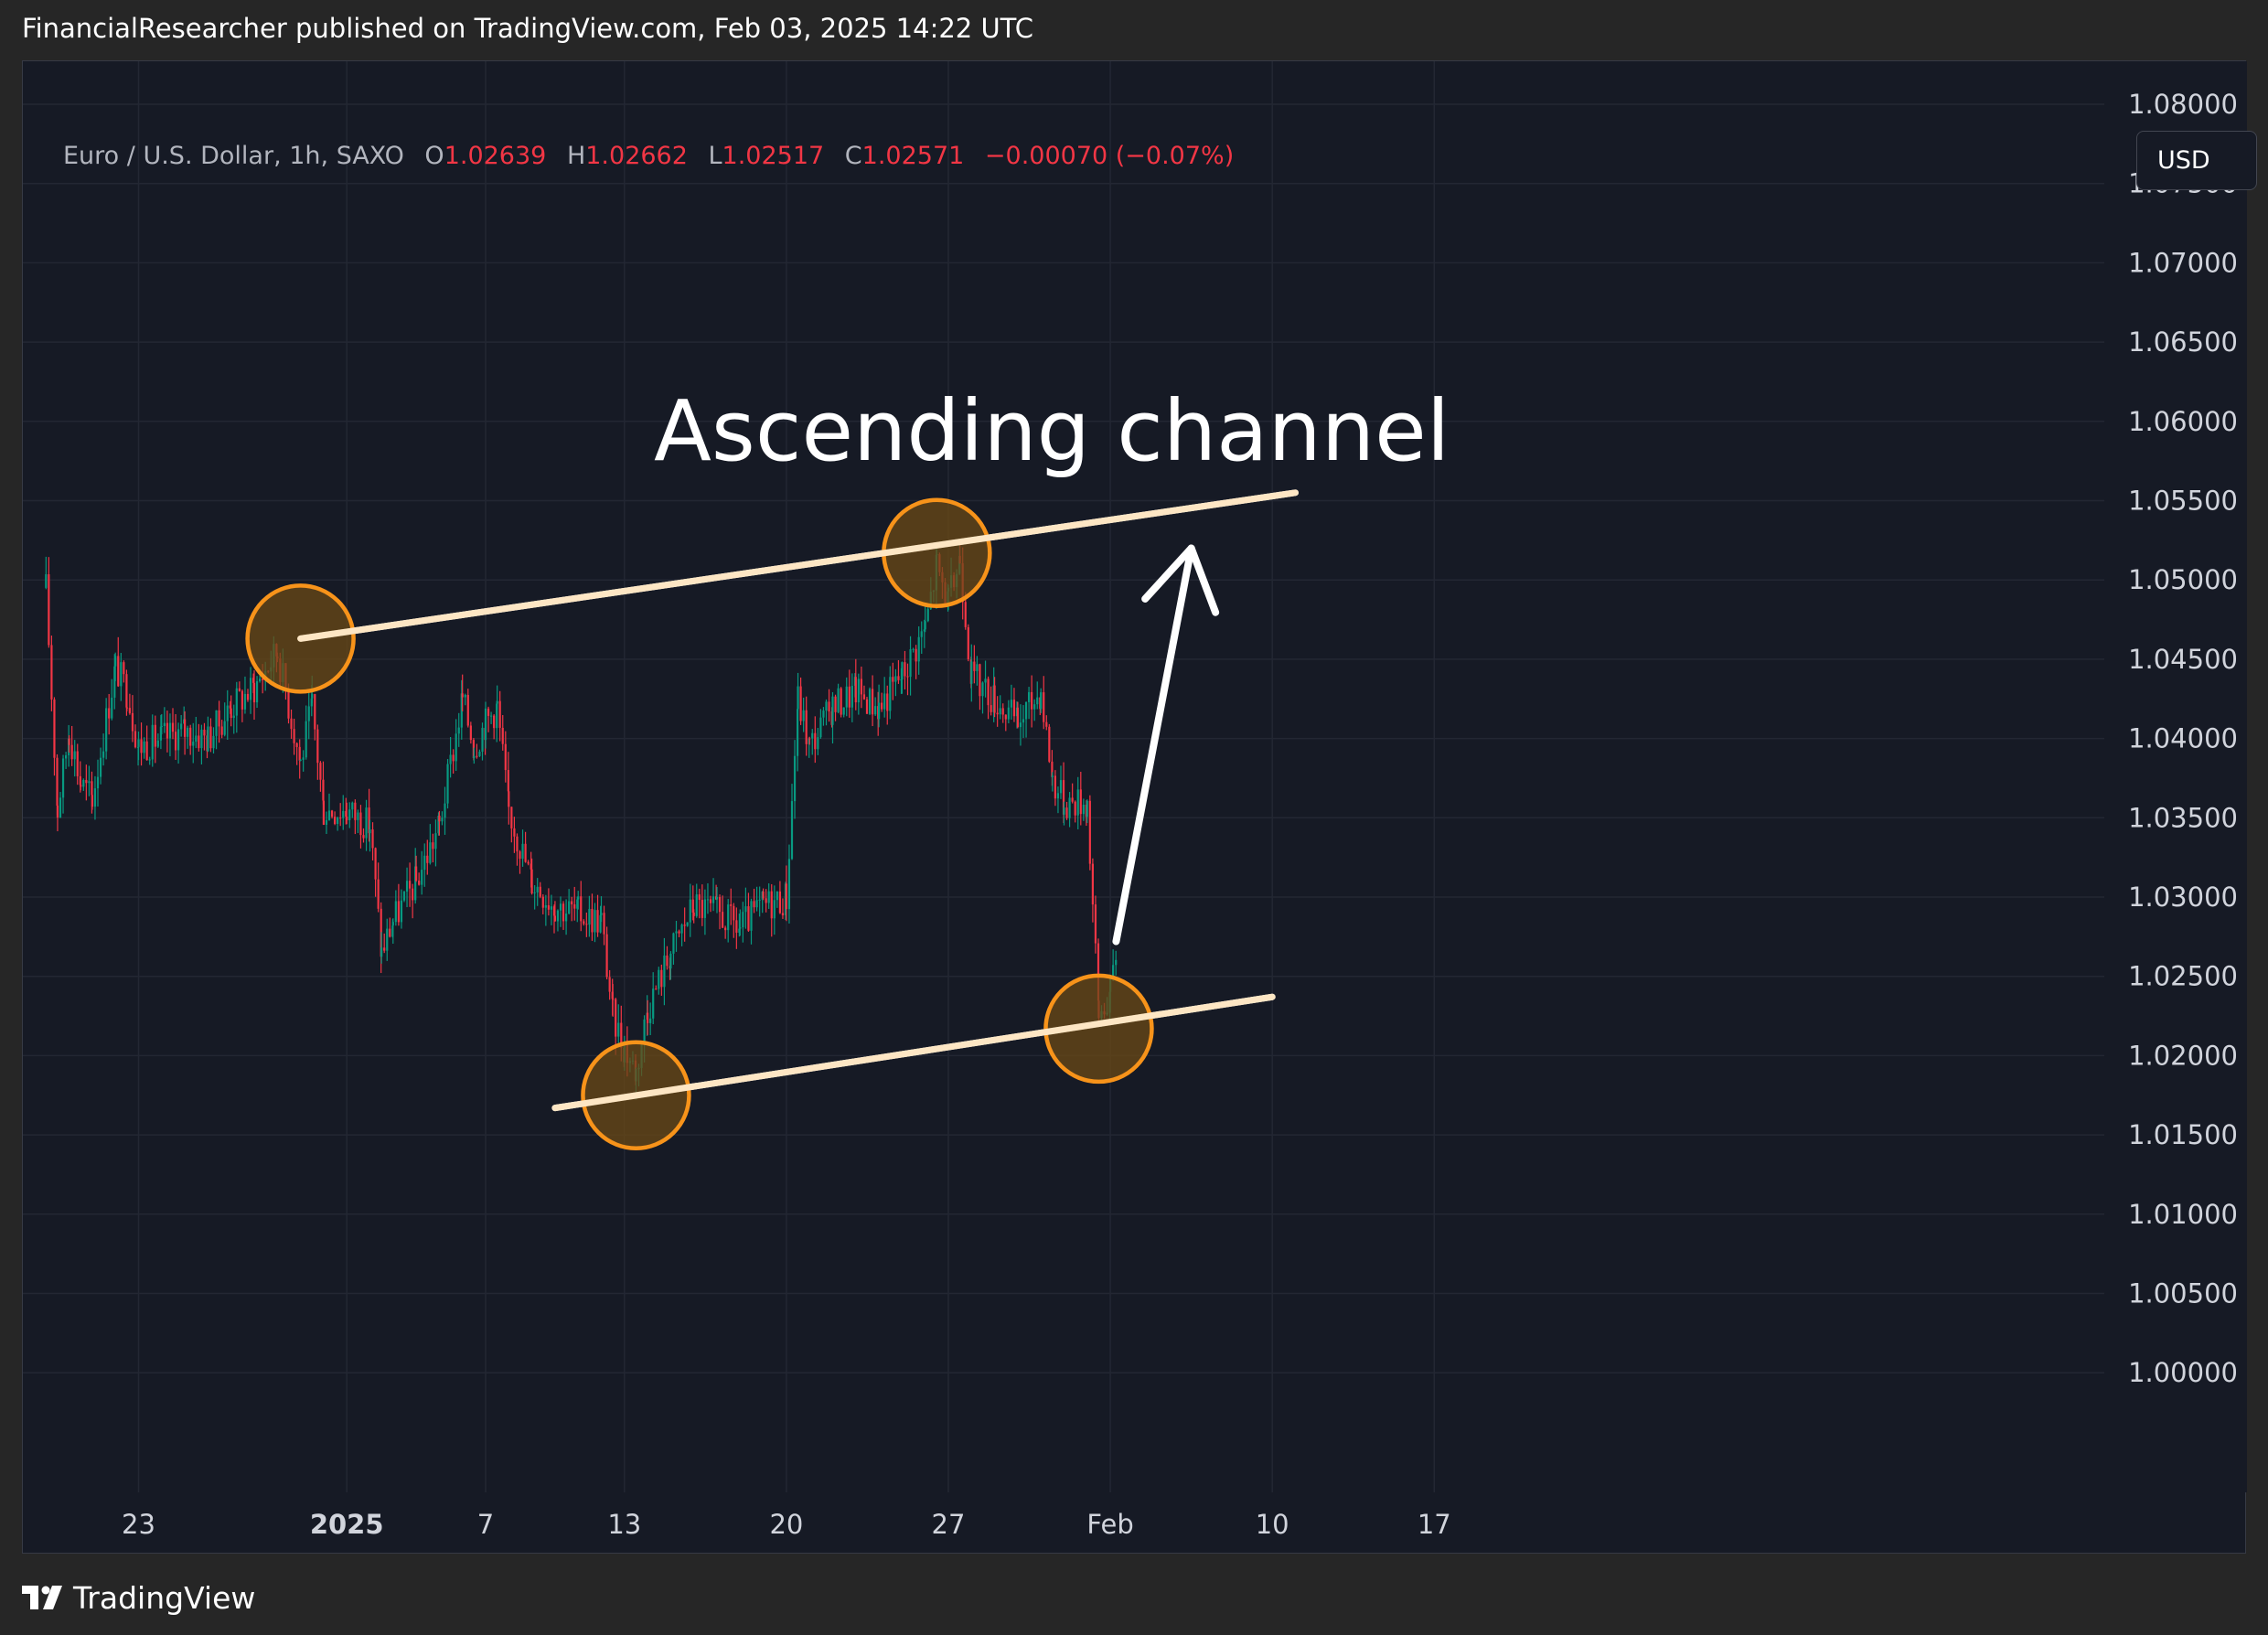 This screenshot has height=1635, width=2268. Describe the element at coordinates (715, 156) in the screenshot. I see `low-label: L` at that location.